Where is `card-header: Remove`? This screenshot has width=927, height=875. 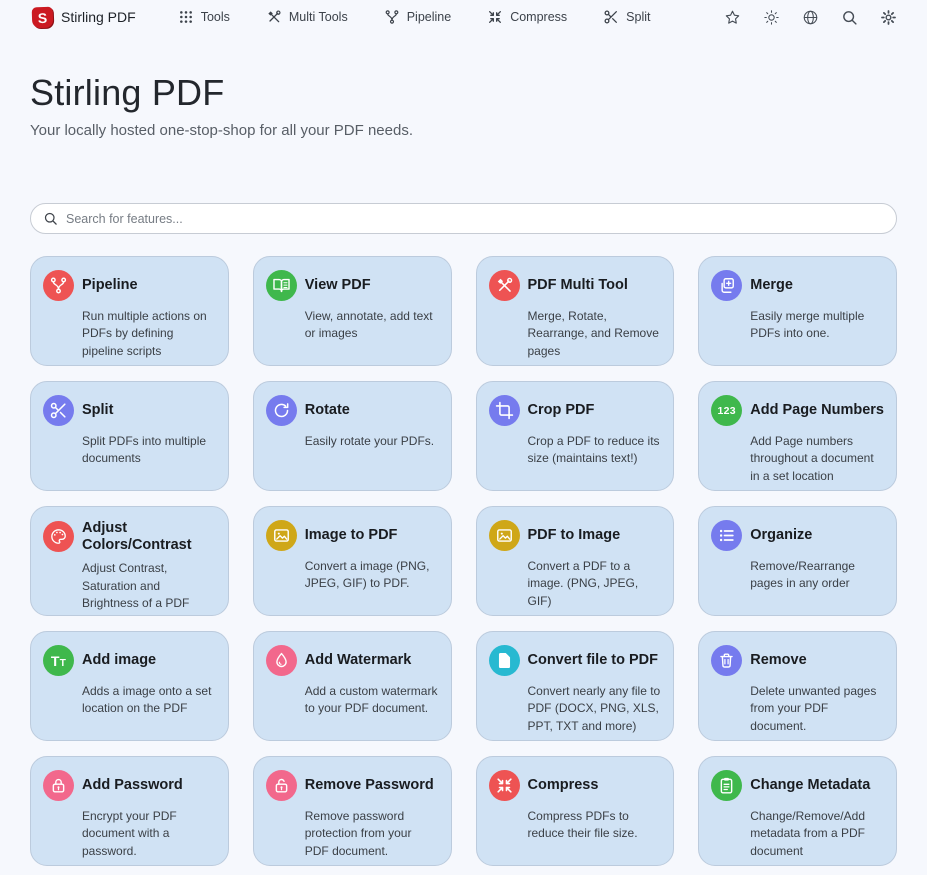 card-header: Remove is located at coordinates (797, 660).